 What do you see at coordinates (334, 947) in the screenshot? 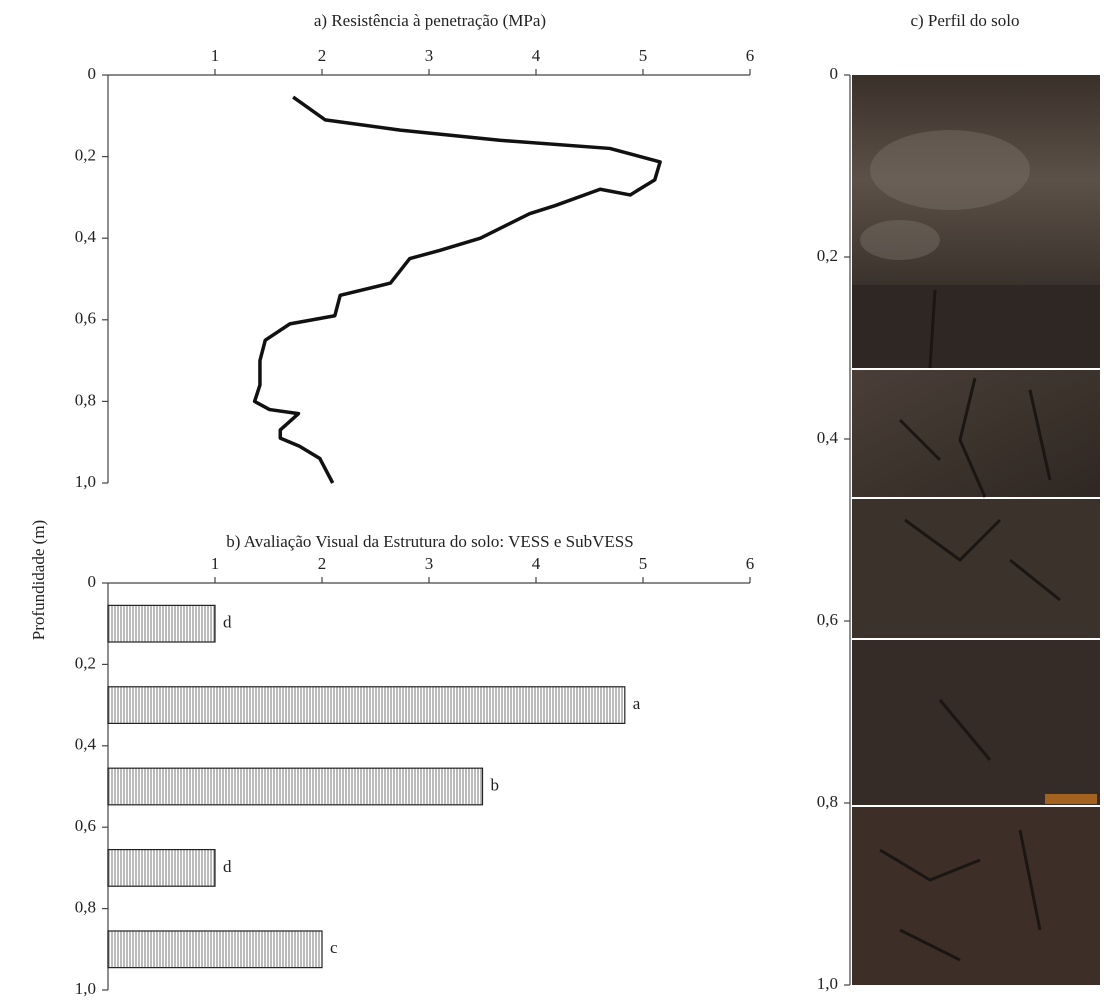
I see `bar-annotation: c` at bounding box center [334, 947].